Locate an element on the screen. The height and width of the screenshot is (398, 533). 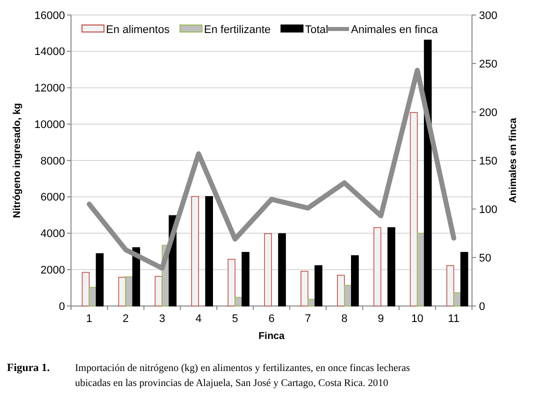
y2-tick-label: 300 is located at coordinates (488, 16).